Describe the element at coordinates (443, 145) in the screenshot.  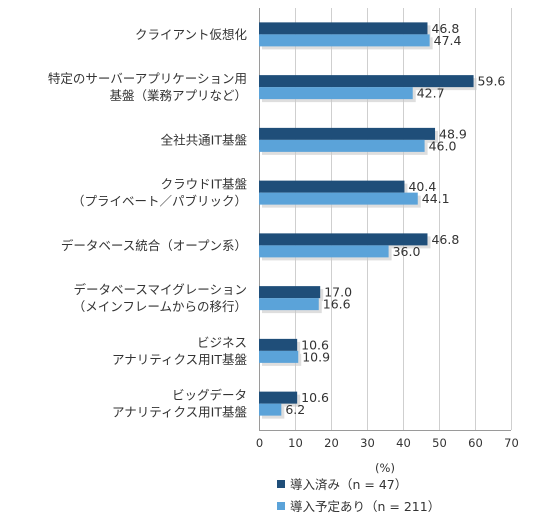
I see `value-label: 46.0` at that location.